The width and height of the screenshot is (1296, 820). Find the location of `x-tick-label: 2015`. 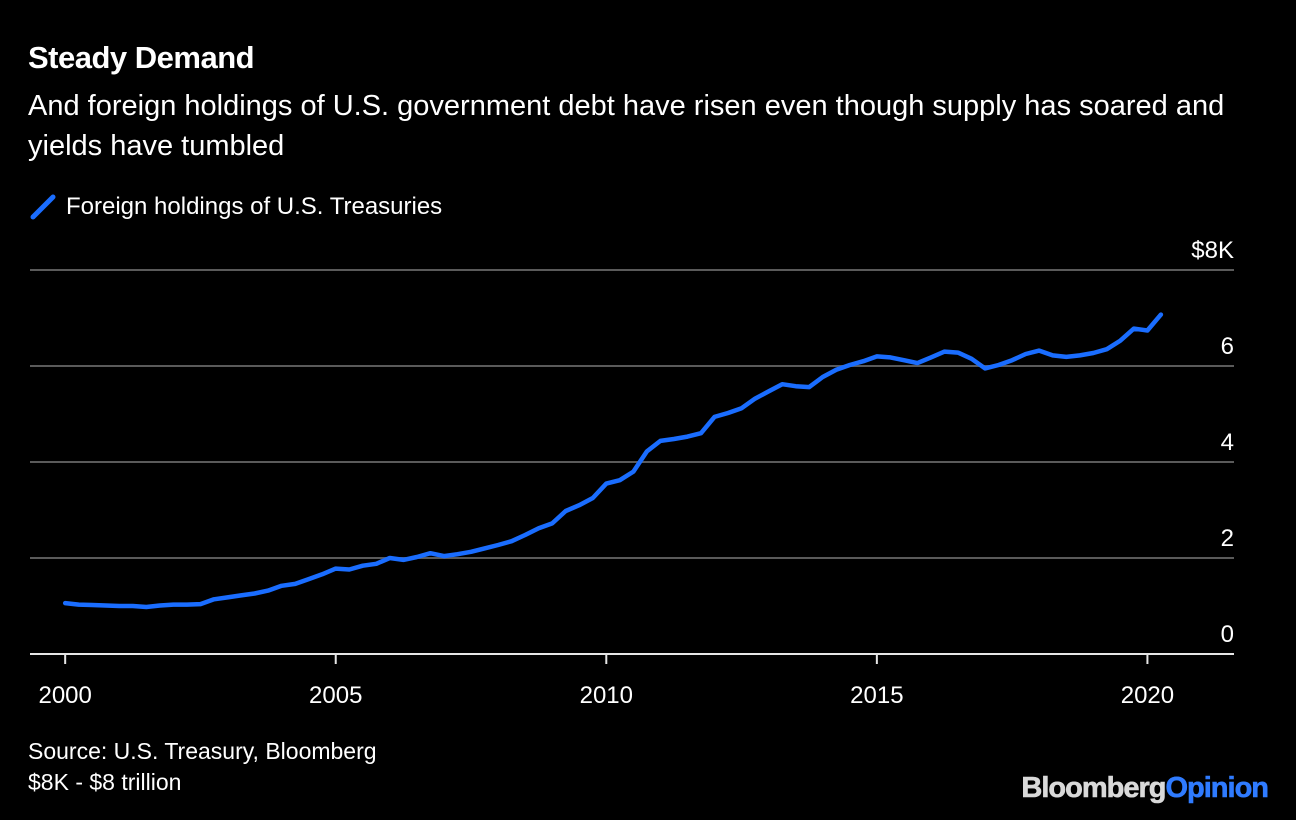

x-tick-label: 2015 is located at coordinates (876, 695).